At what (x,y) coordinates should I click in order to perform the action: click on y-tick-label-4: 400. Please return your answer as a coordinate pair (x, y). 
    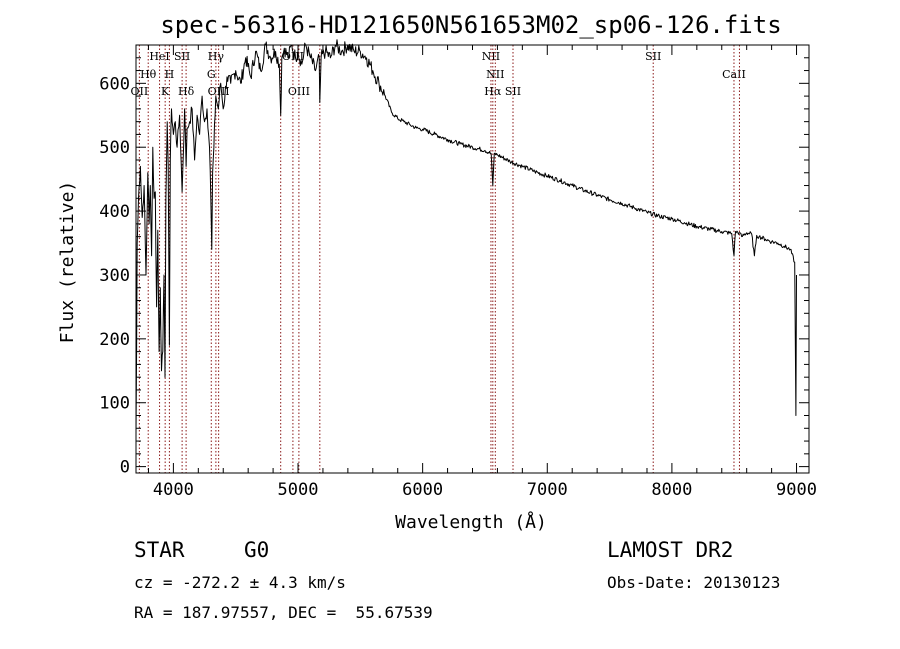
    Looking at the image, I should click on (114, 212).